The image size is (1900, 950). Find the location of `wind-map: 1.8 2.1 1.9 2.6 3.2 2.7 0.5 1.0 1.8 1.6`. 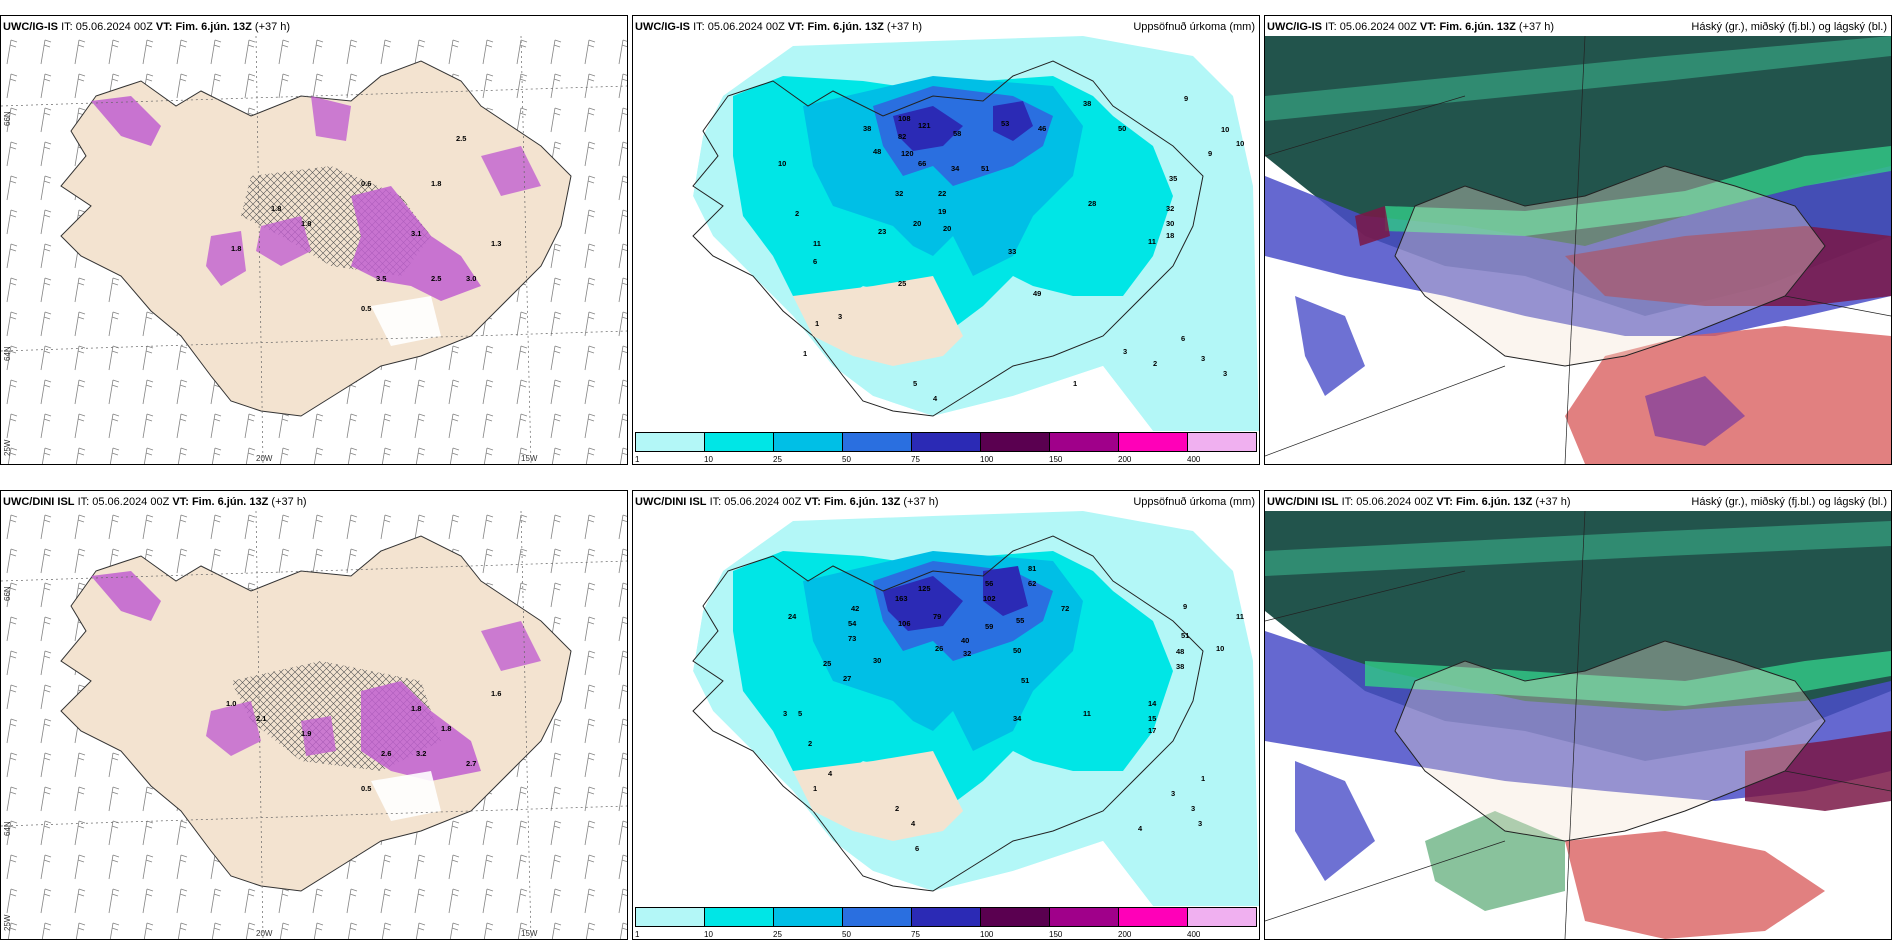

wind-map: 1.8 2.1 1.9 2.6 3.2 2.7 0.5 1.0 1.8 1.6 is located at coordinates (314, 725).